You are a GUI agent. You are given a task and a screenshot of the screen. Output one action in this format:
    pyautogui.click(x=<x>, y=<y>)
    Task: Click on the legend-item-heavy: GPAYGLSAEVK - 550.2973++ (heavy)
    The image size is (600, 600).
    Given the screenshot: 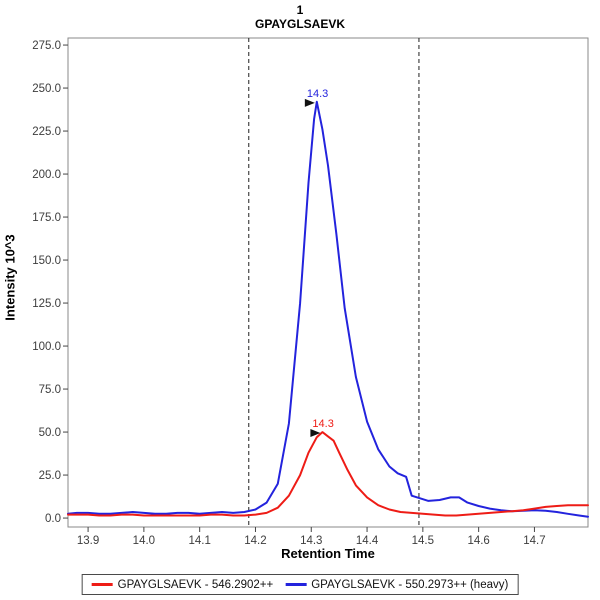 What is the action you would take?
    pyautogui.click(x=396, y=585)
    